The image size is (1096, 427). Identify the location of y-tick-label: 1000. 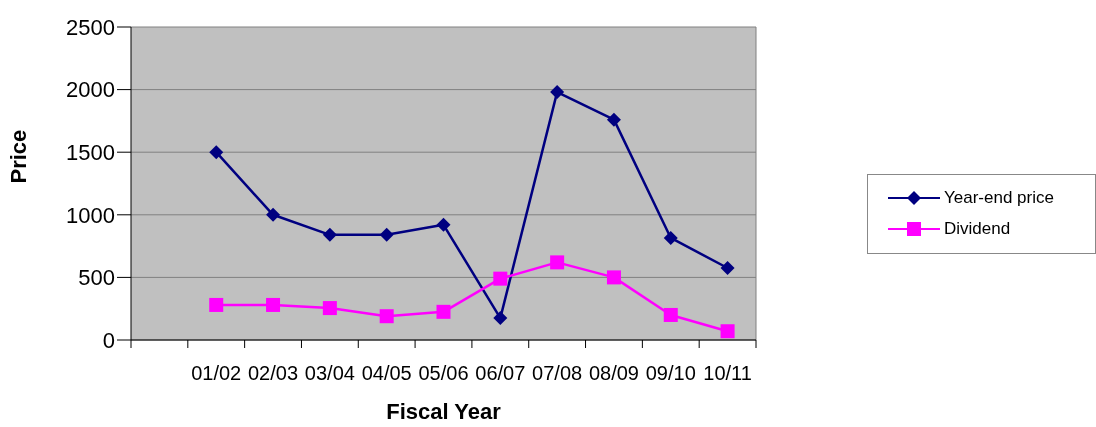
(90, 215).